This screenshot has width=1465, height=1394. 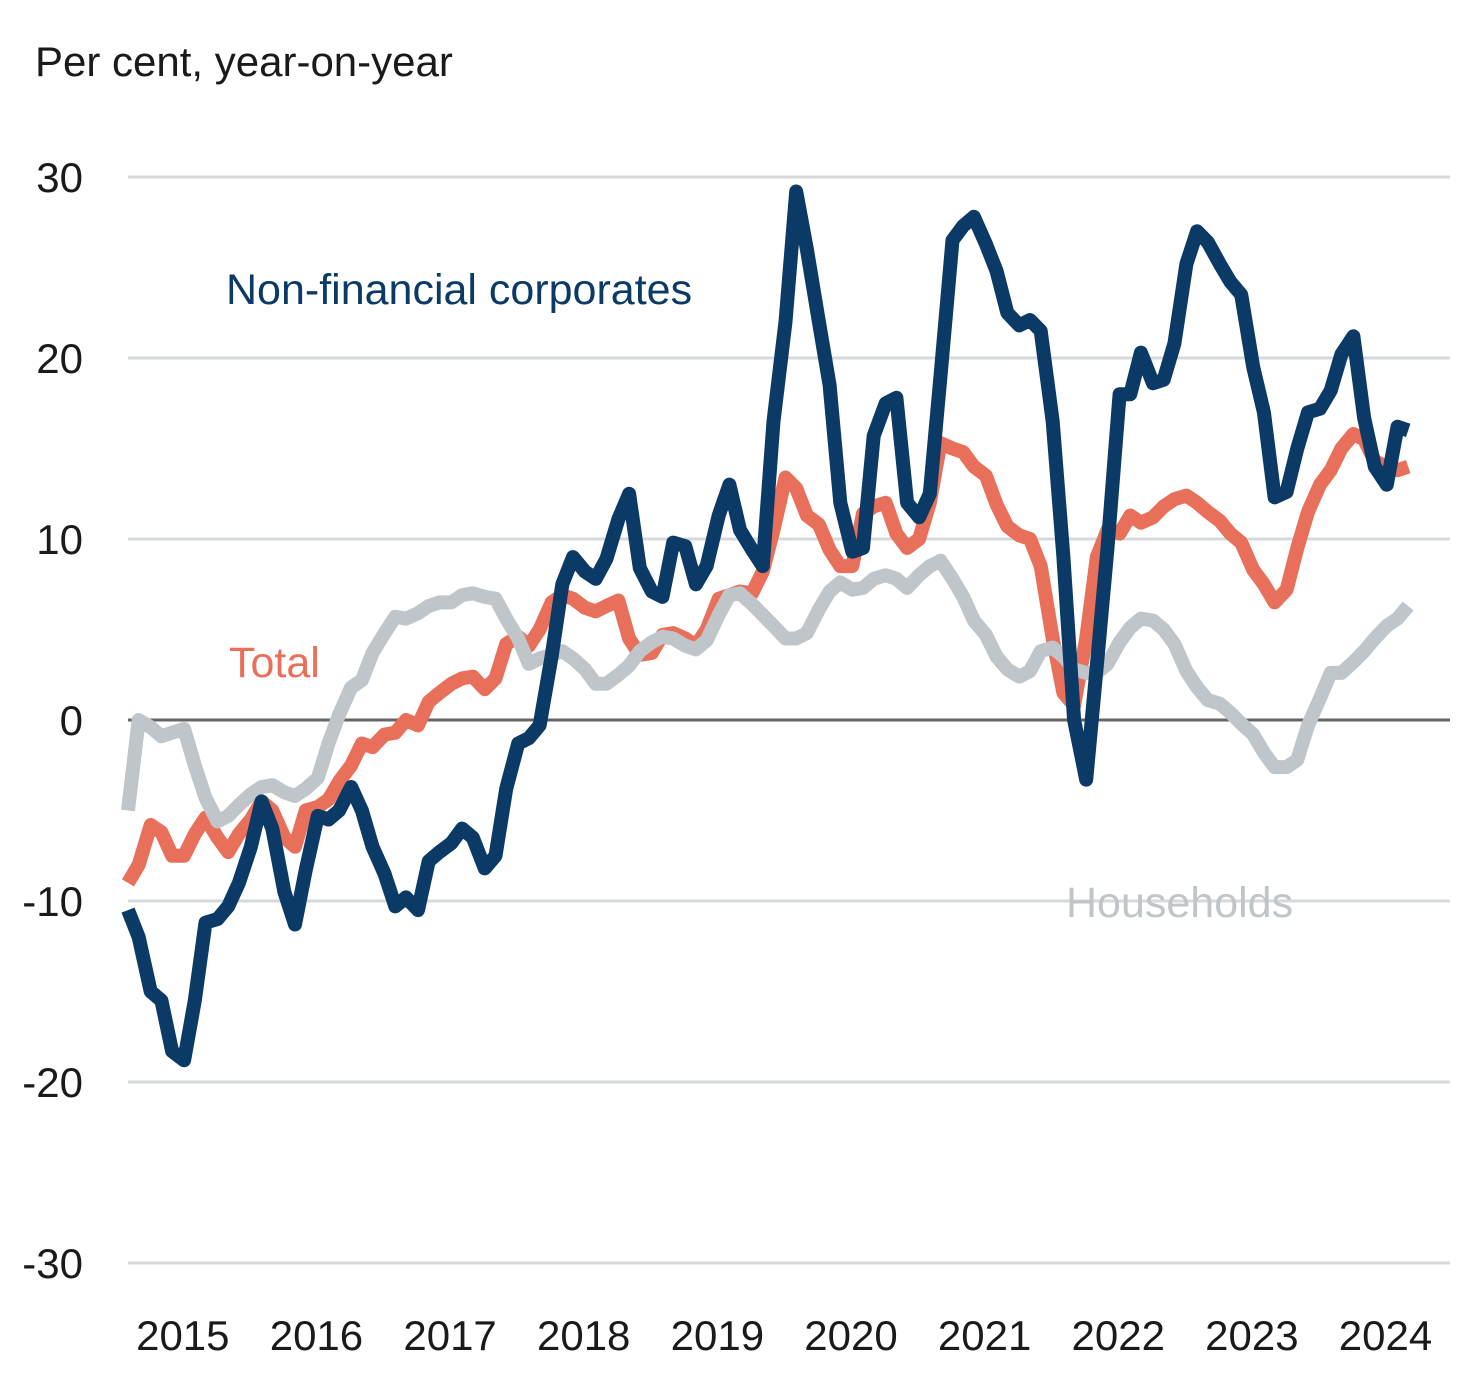 I want to click on x-axis-ticks: 2015 2016 2017 2018 2019 2020 2021 2022 2023 2024, so click(x=784, y=1335).